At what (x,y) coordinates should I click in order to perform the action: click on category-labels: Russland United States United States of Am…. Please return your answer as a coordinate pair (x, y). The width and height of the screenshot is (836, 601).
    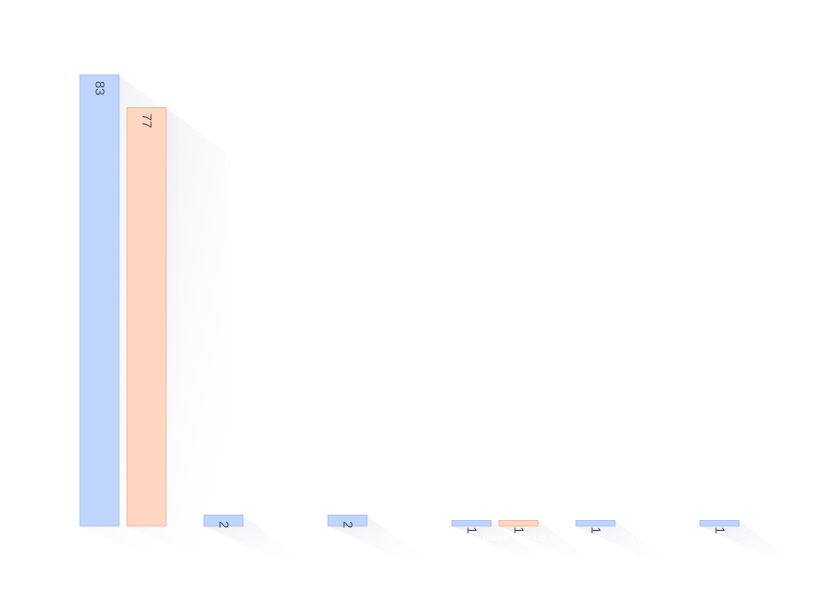
    Looking at the image, I should click on (533, 538).